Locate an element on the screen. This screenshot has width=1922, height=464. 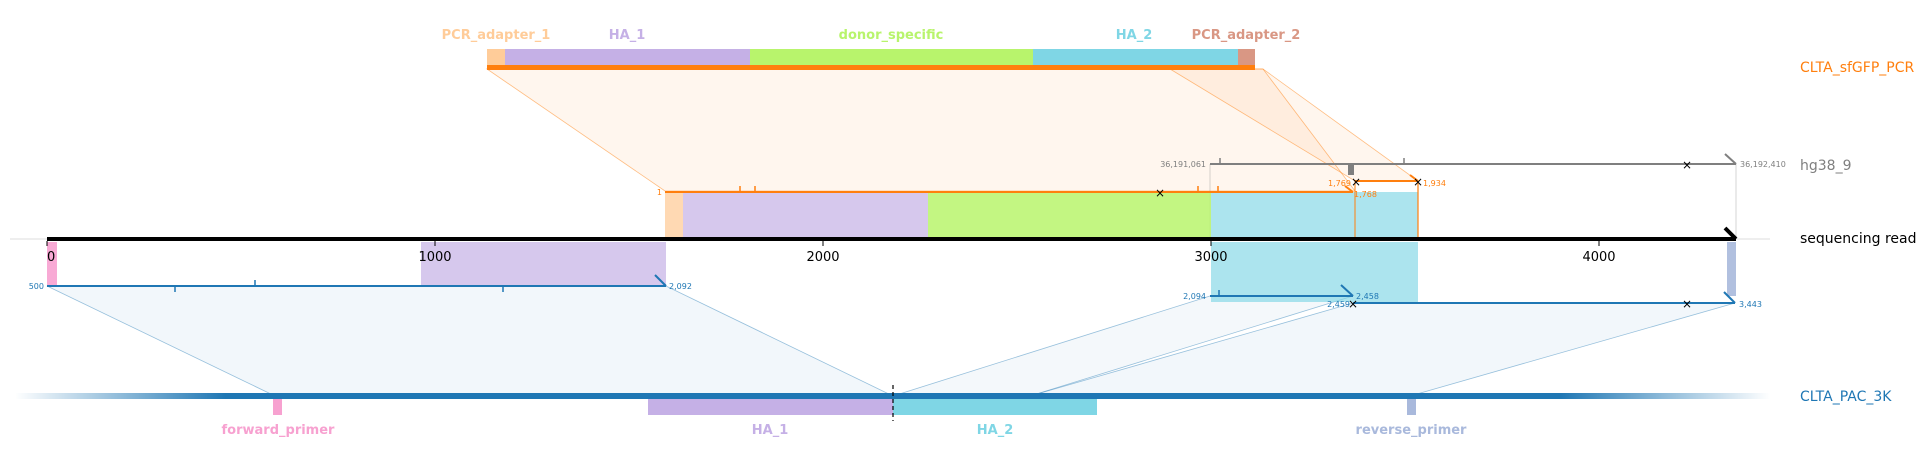
pac-a-start-coord: 500 is located at coordinates (36, 286).